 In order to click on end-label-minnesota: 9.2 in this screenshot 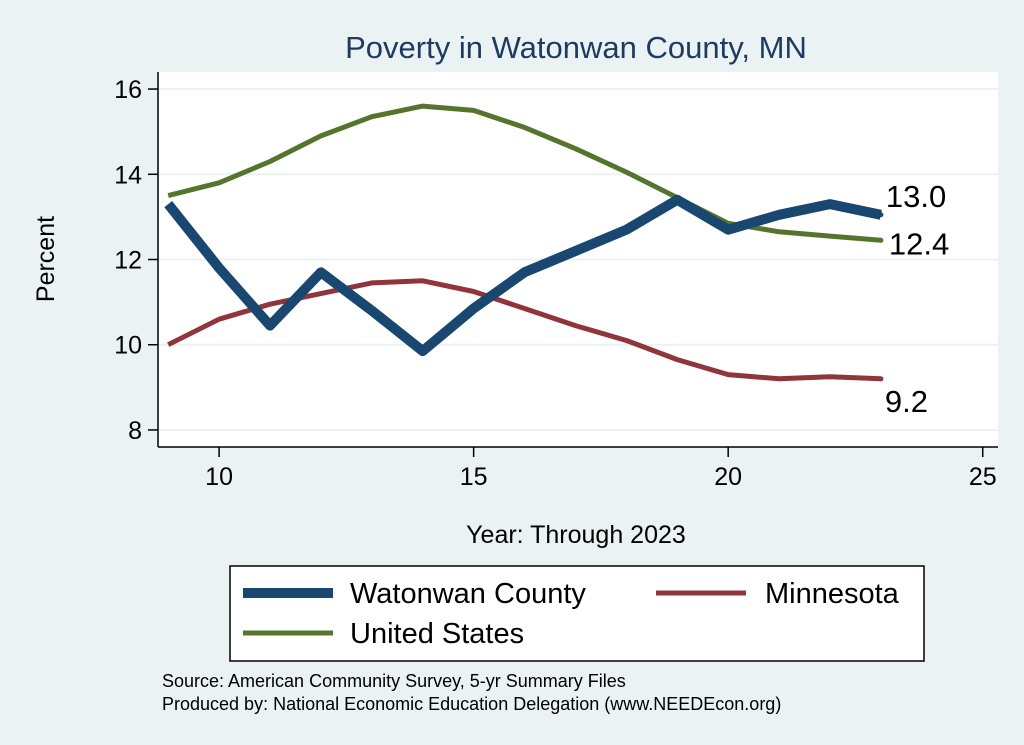, I will do `click(906, 401)`.